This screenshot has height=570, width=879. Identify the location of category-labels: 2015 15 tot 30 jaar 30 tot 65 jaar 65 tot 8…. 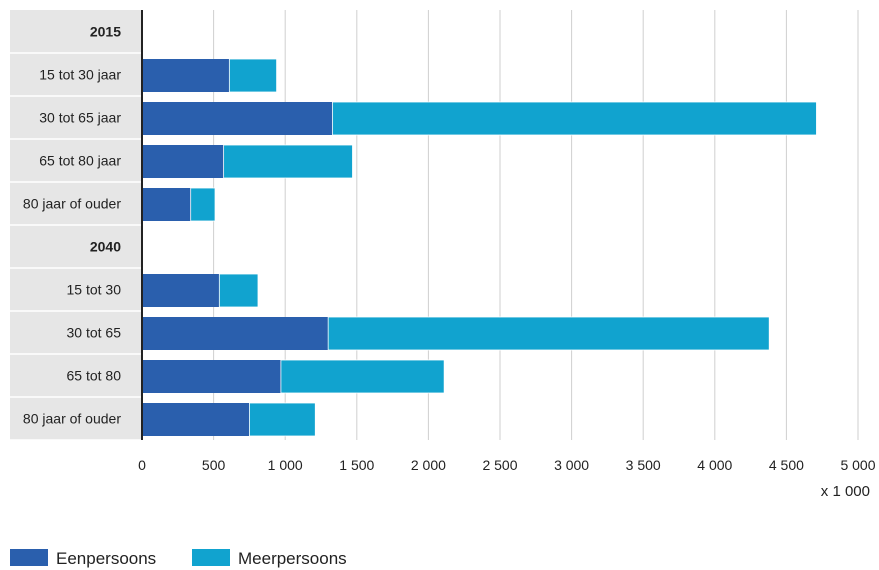
(72, 225).